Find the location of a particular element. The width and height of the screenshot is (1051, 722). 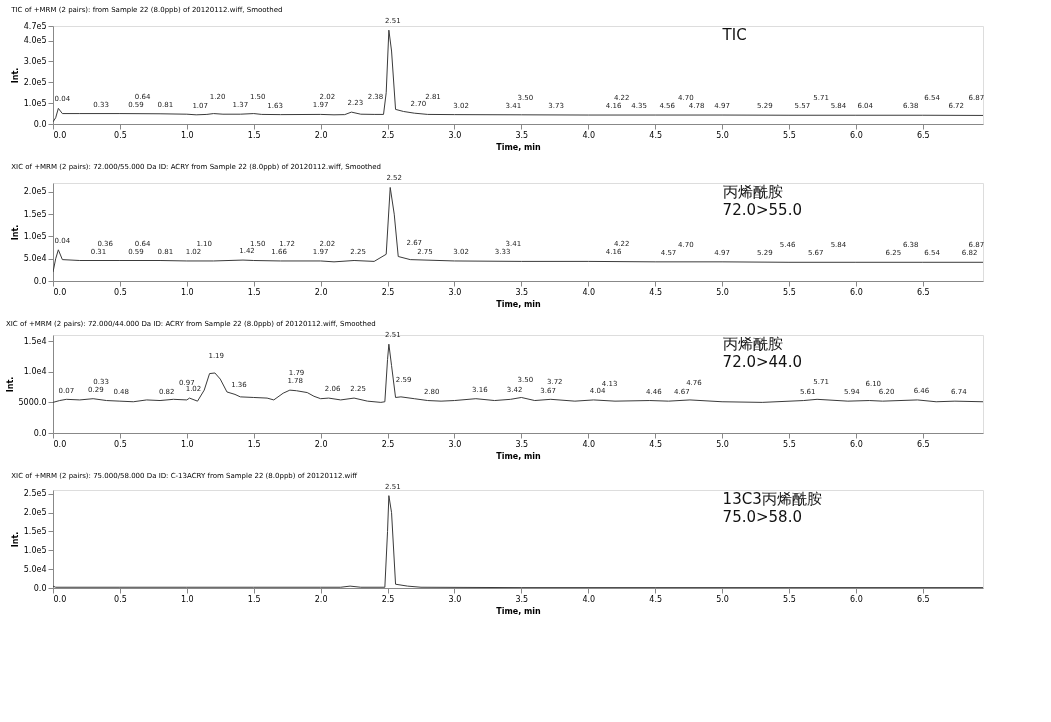

annotation: 72.0>55.0 is located at coordinates (762, 210).